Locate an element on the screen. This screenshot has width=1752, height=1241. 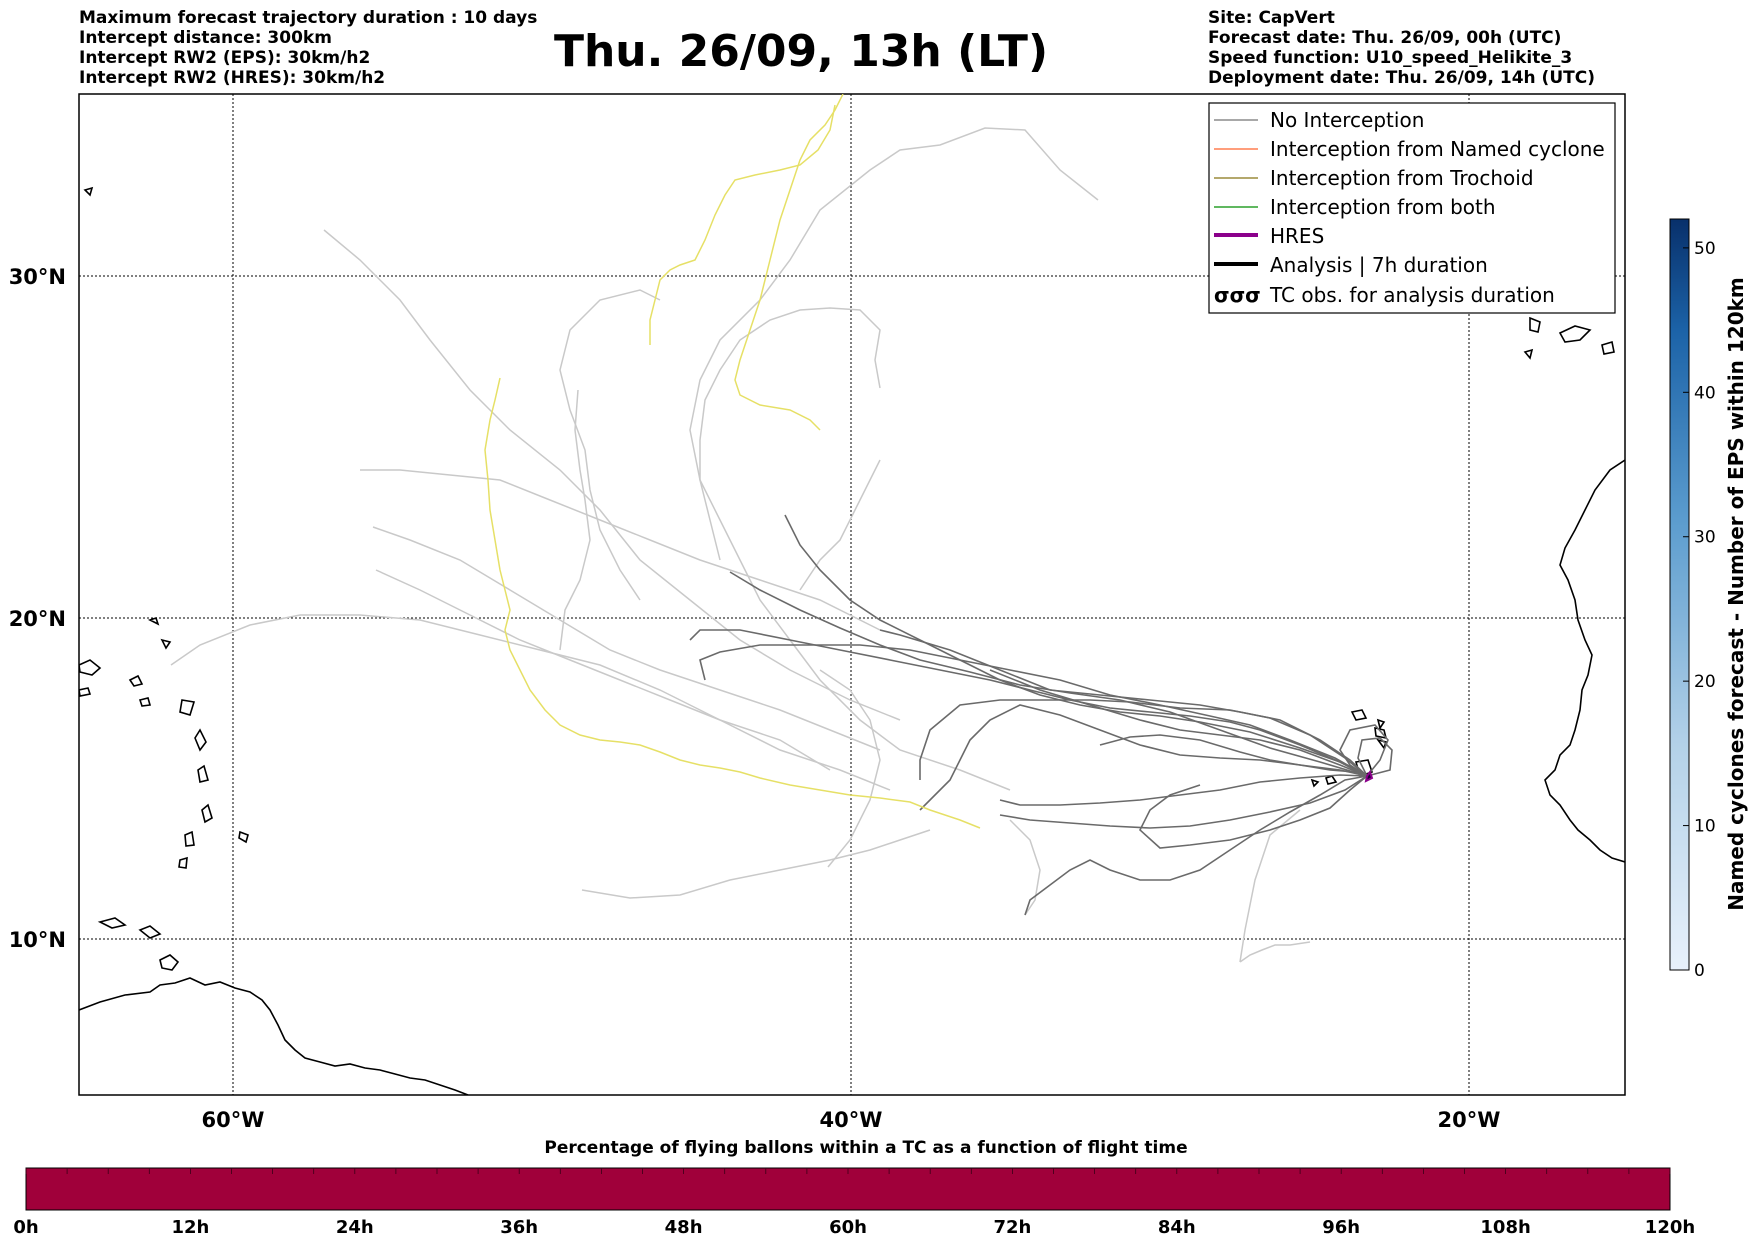
lon-label: 60°W is located at coordinates (233, 1120).